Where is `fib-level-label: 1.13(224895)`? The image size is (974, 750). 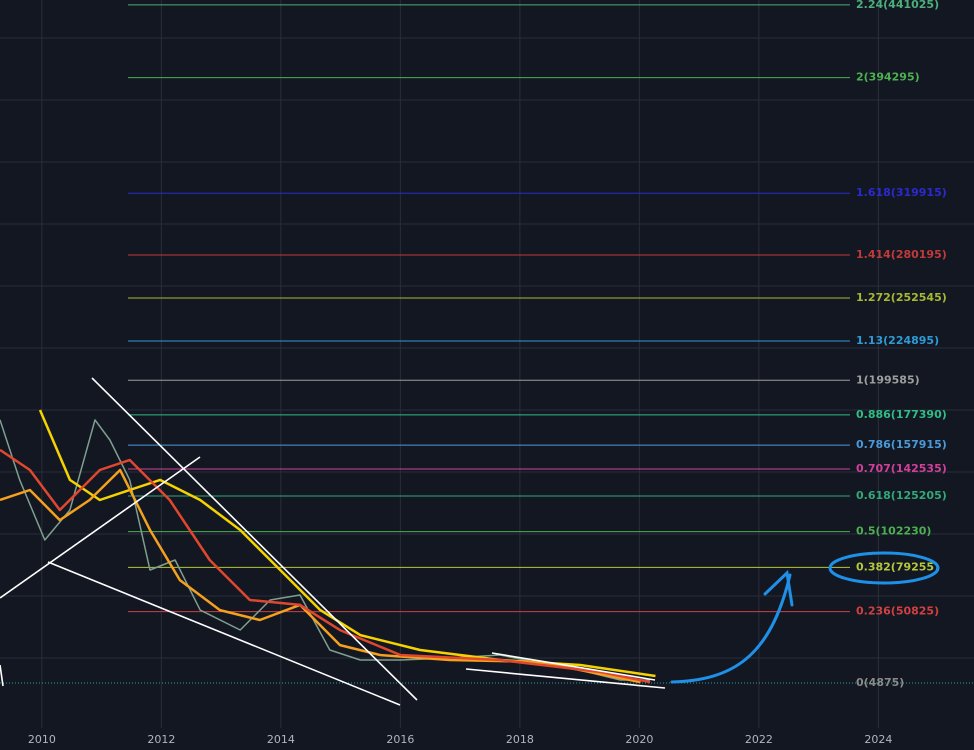
fib-level-label: 1.13(224895) is located at coordinates (897, 340).